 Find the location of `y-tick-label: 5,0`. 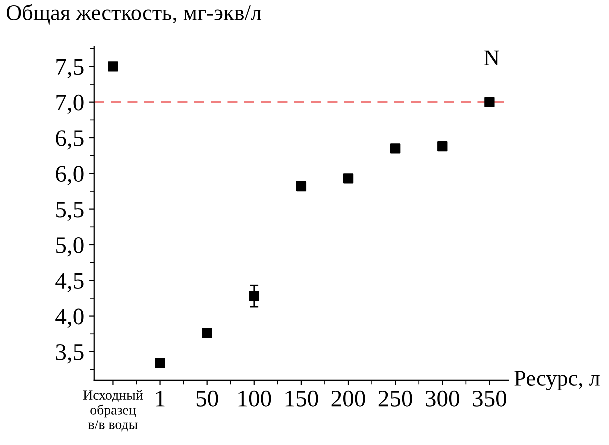

y-tick-label: 5,0 is located at coordinates (70, 247).